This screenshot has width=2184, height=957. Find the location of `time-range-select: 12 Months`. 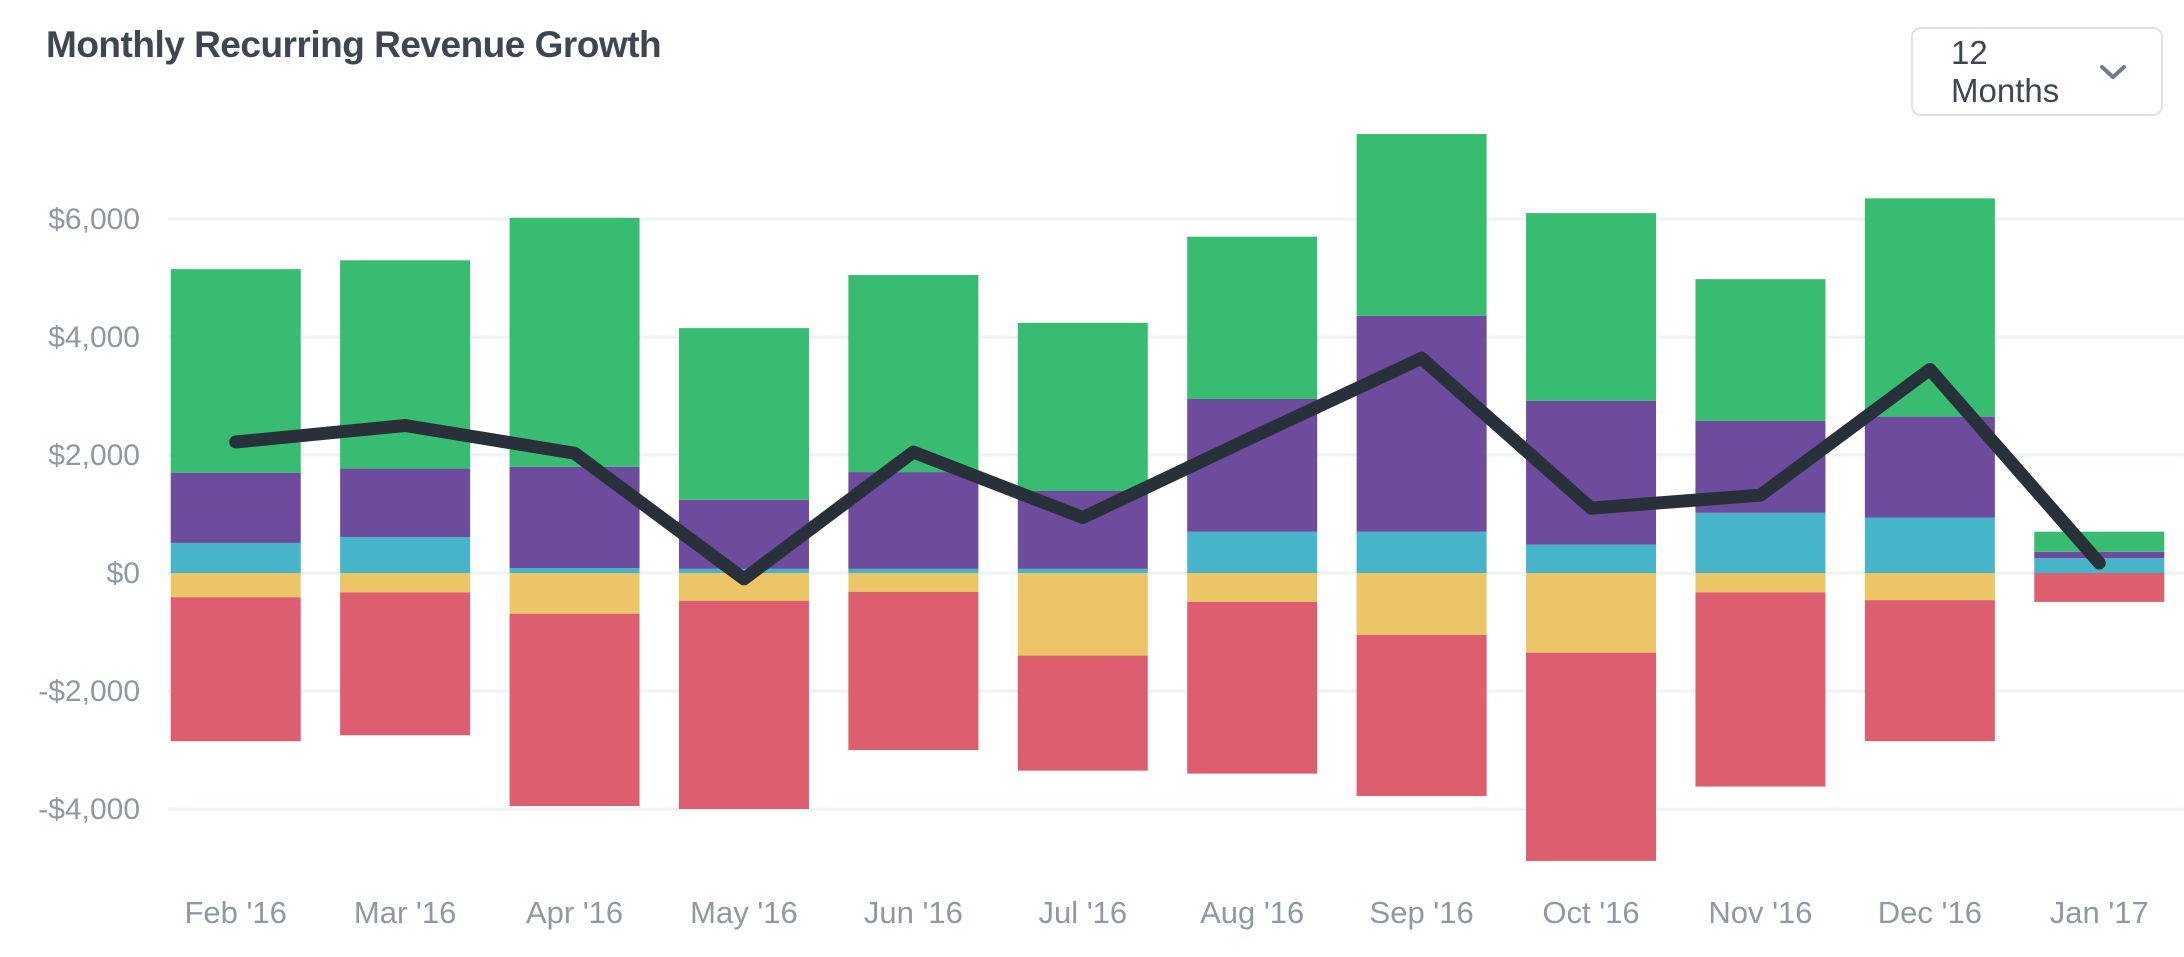

time-range-select: 12 Months is located at coordinates (2037, 71).